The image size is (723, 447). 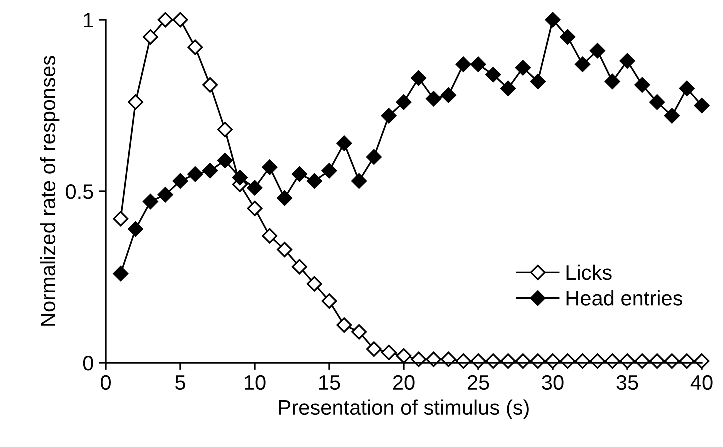 What do you see at coordinates (50, 191) in the screenshot?
I see `y-axis-title: Normalized rate of responses` at bounding box center [50, 191].